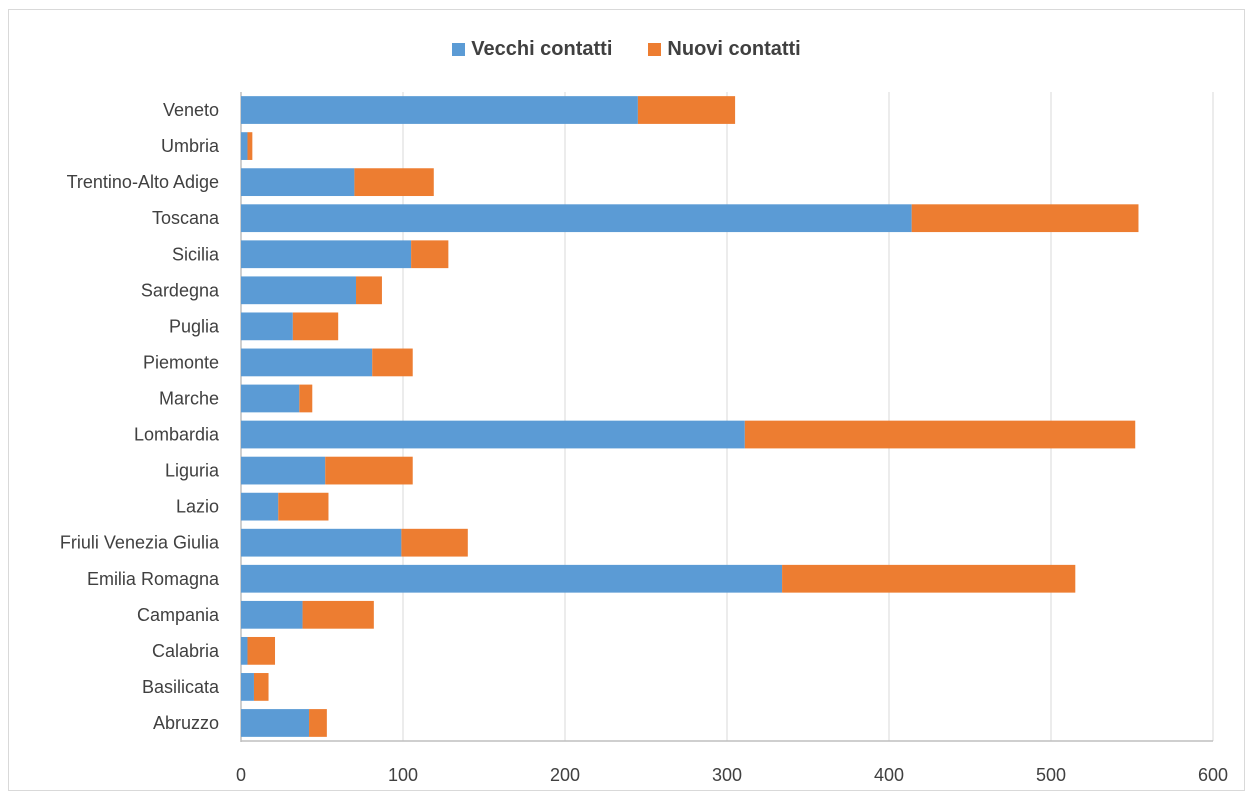 This screenshot has height=796, width=1253. Describe the element at coordinates (1213, 775) in the screenshot. I see `x-tick-label: 600` at that location.